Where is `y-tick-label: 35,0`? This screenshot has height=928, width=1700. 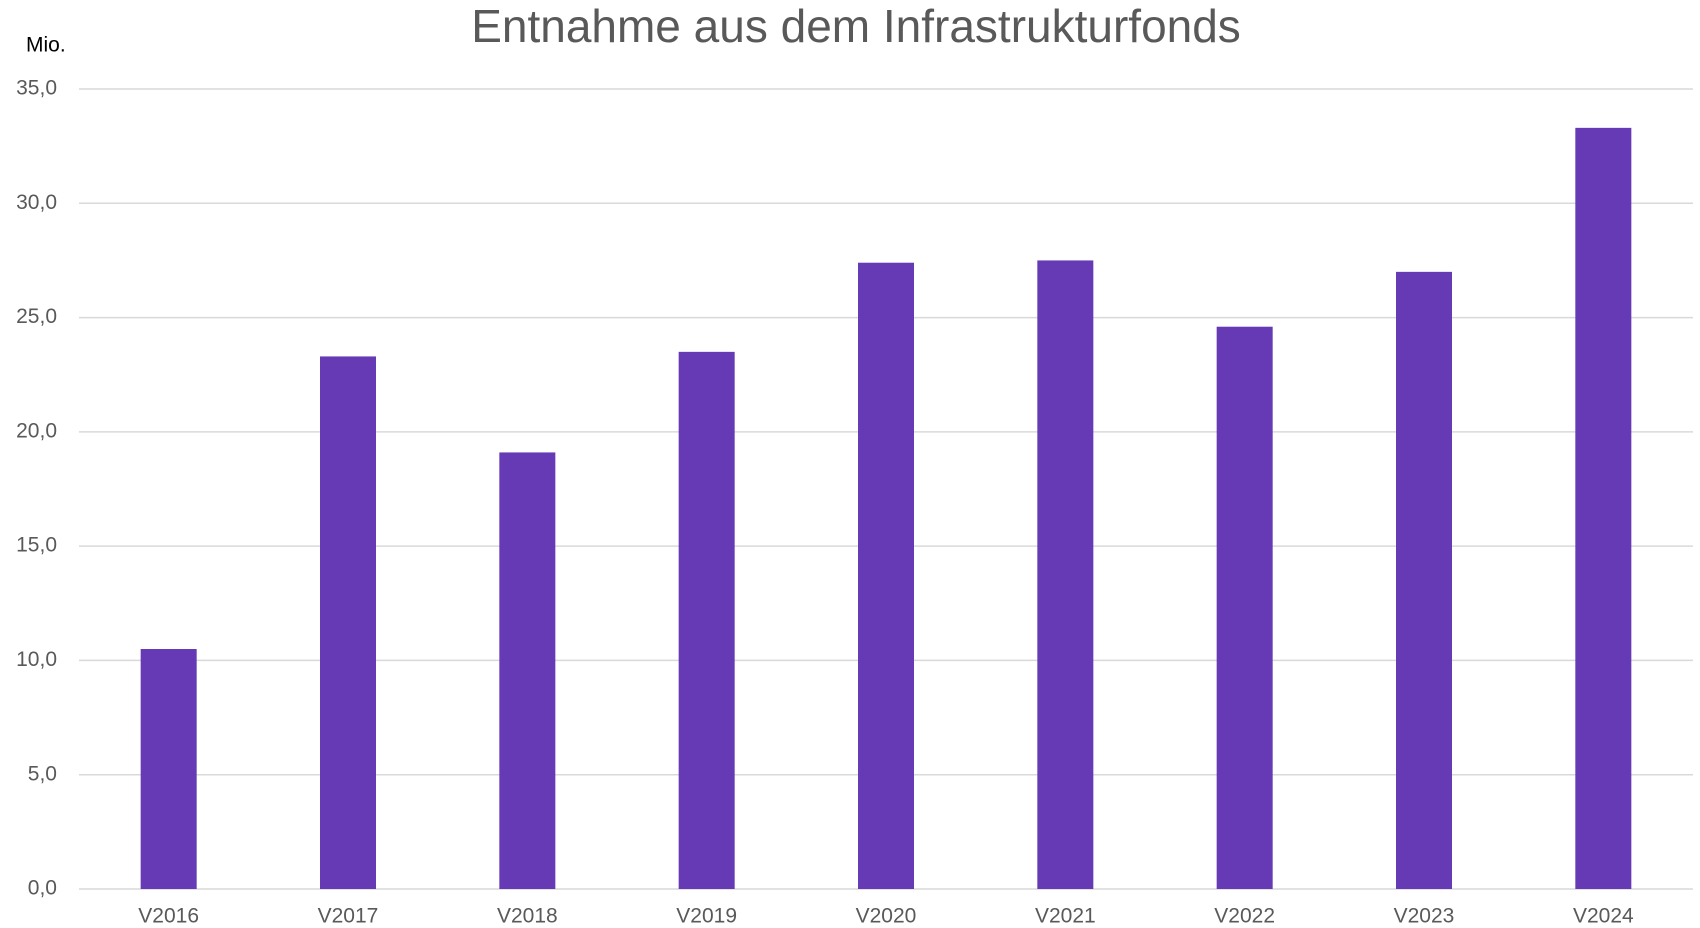 y-tick-label: 35,0 is located at coordinates (36, 88).